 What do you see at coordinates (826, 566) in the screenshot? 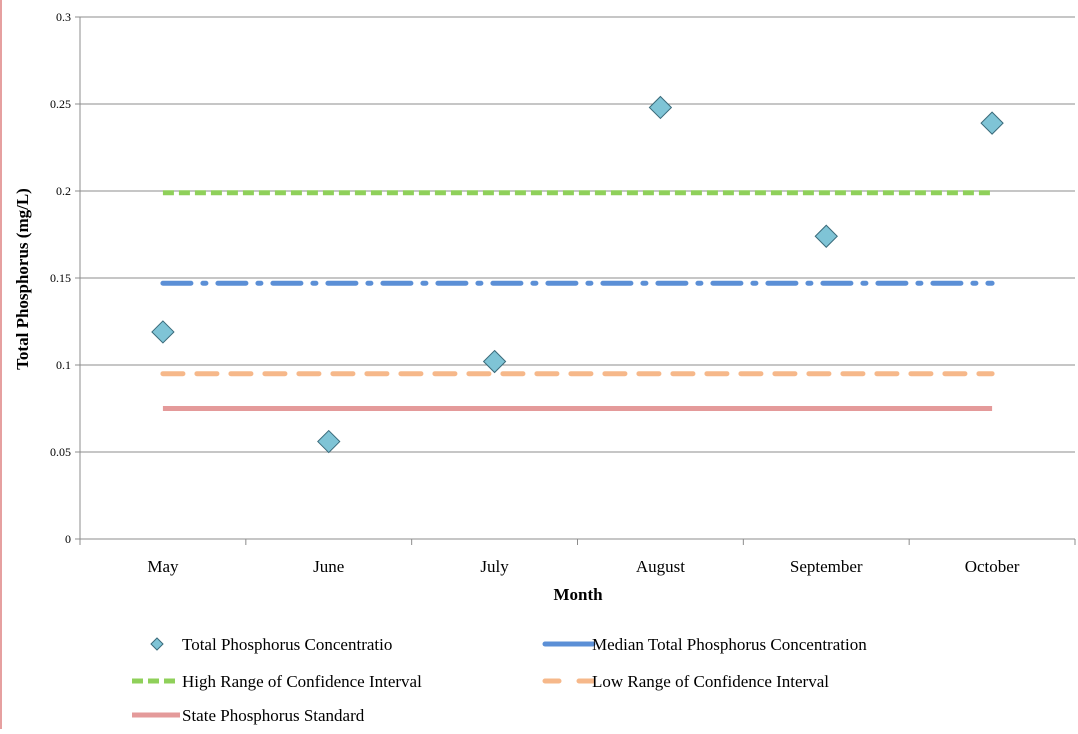
I see `x-tick-label: September` at bounding box center [826, 566].